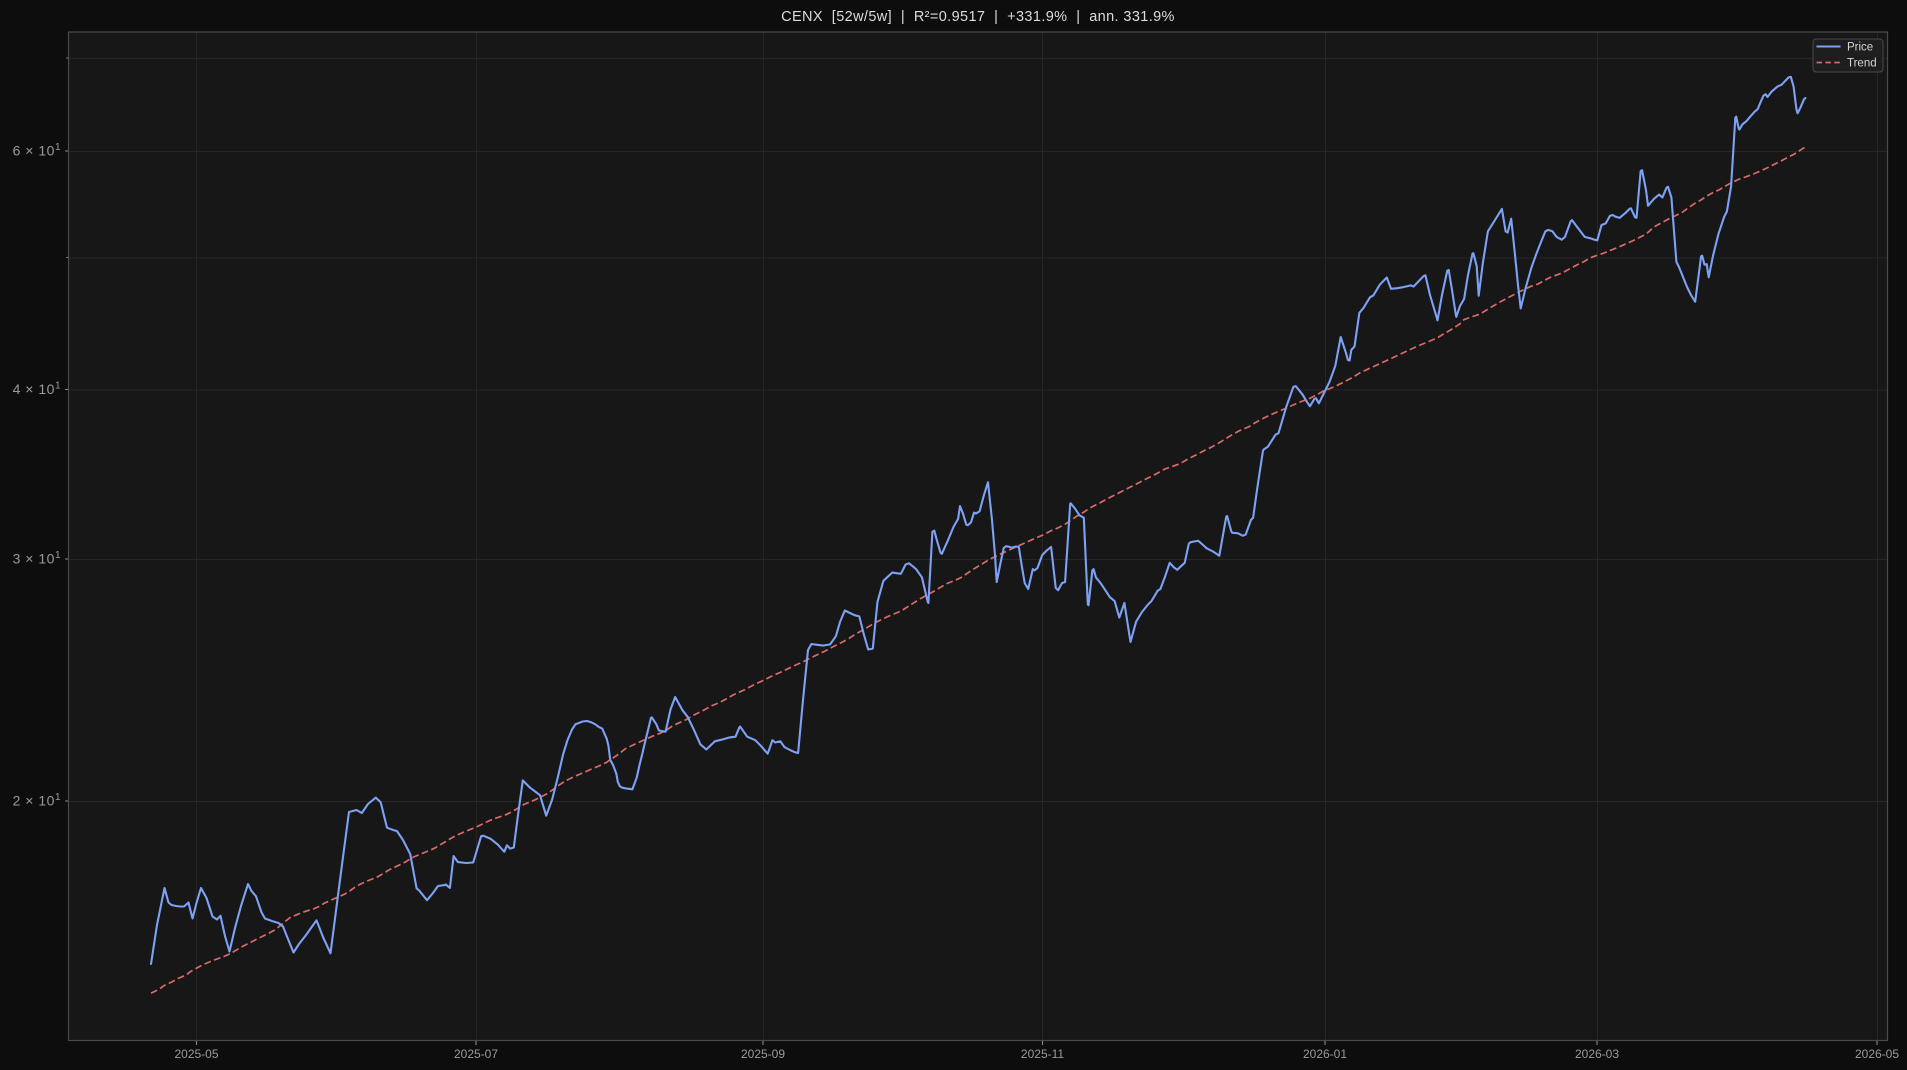  What do you see at coordinates (37, 150) in the screenshot?
I see `svg-text: 6 × 101` at bounding box center [37, 150].